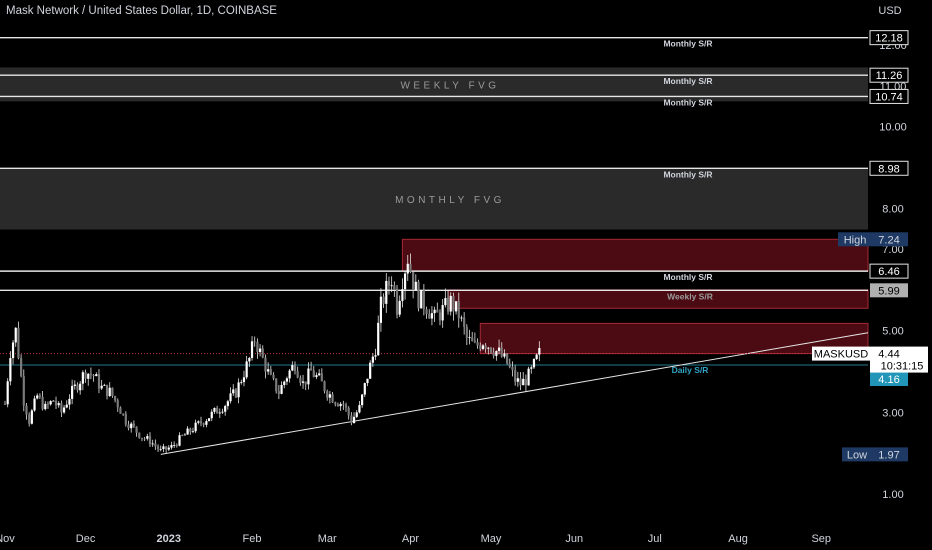 Image resolution: width=932 pixels, height=550 pixels. What do you see at coordinates (902, 367) in the screenshot?
I see `countdown-tag: 10:31:15` at bounding box center [902, 367].